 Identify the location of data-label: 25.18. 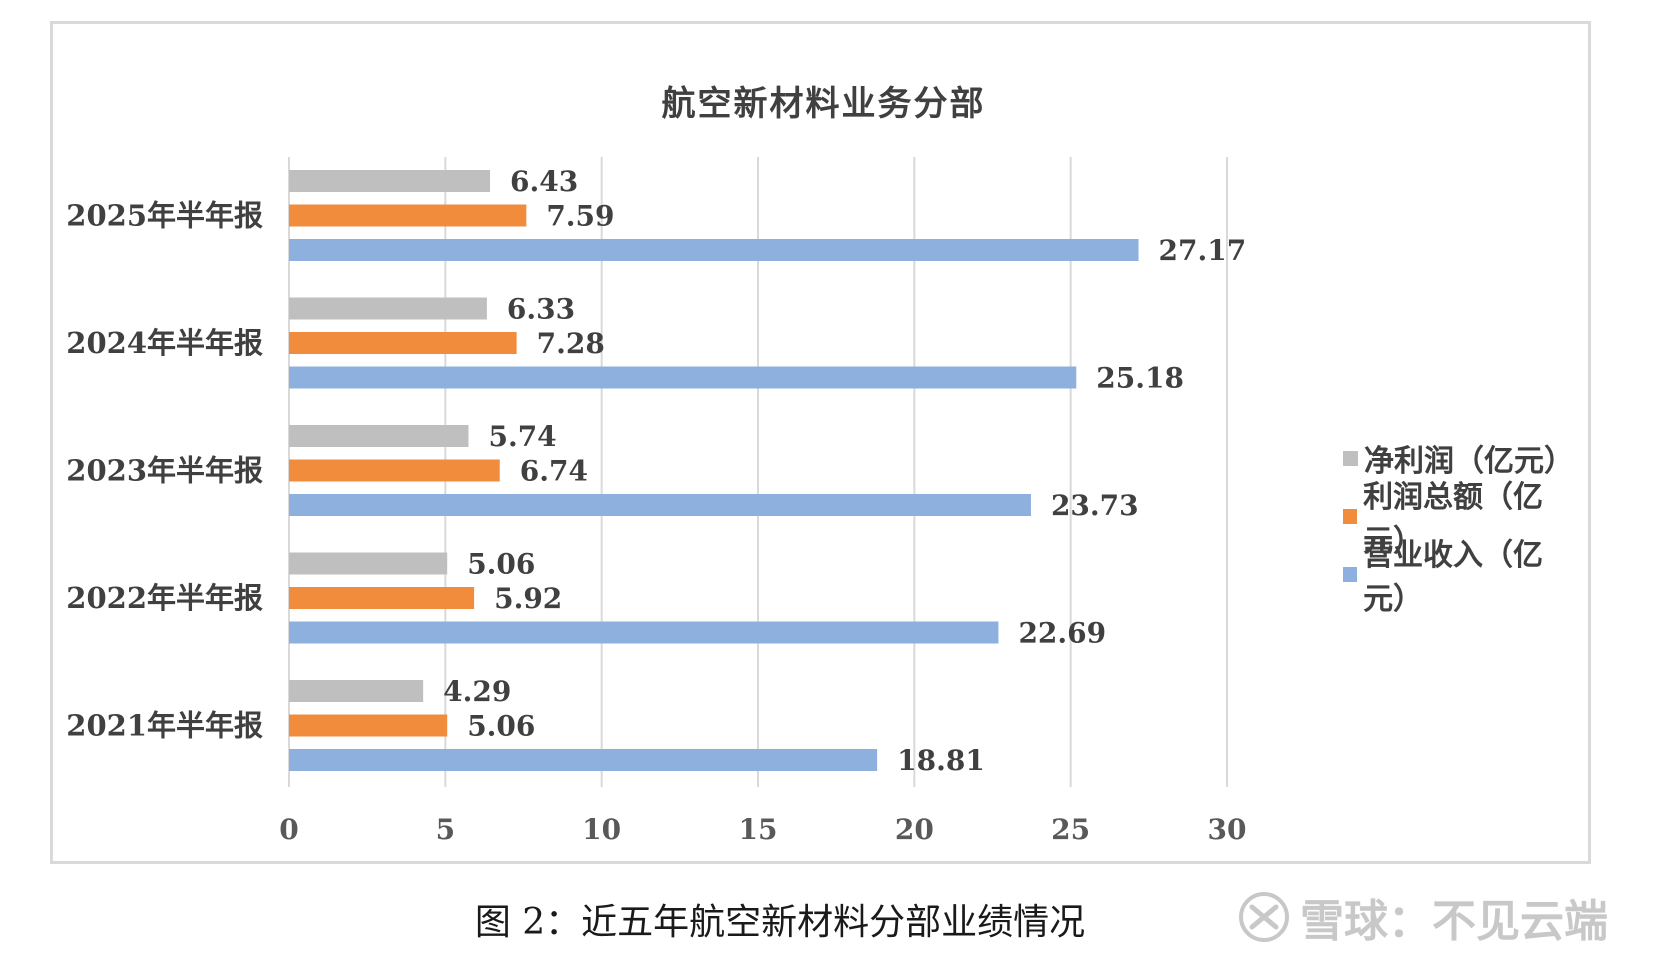
(1140, 378).